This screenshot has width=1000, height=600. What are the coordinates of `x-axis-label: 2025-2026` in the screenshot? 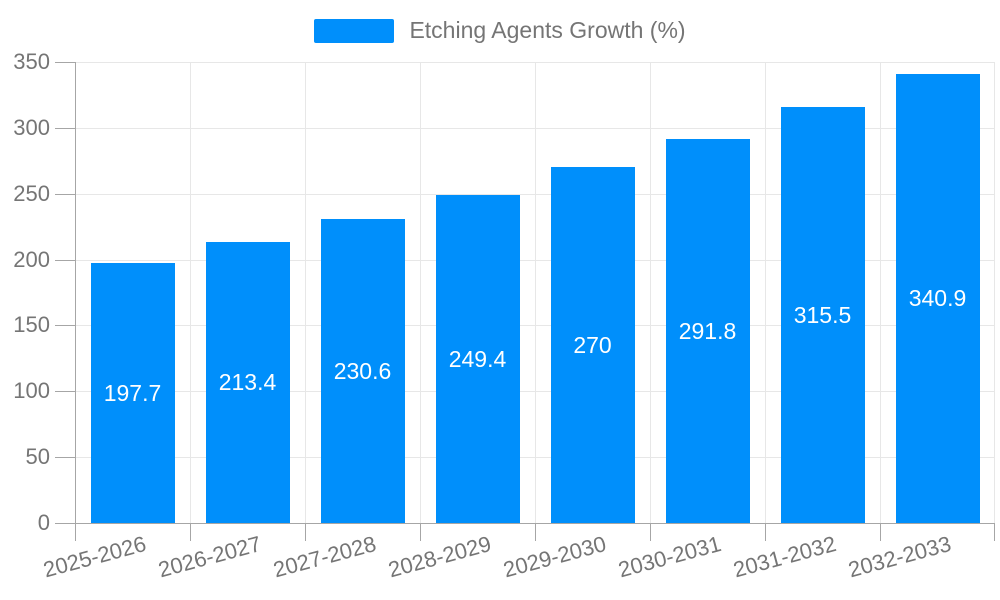 It's located at (94, 557).